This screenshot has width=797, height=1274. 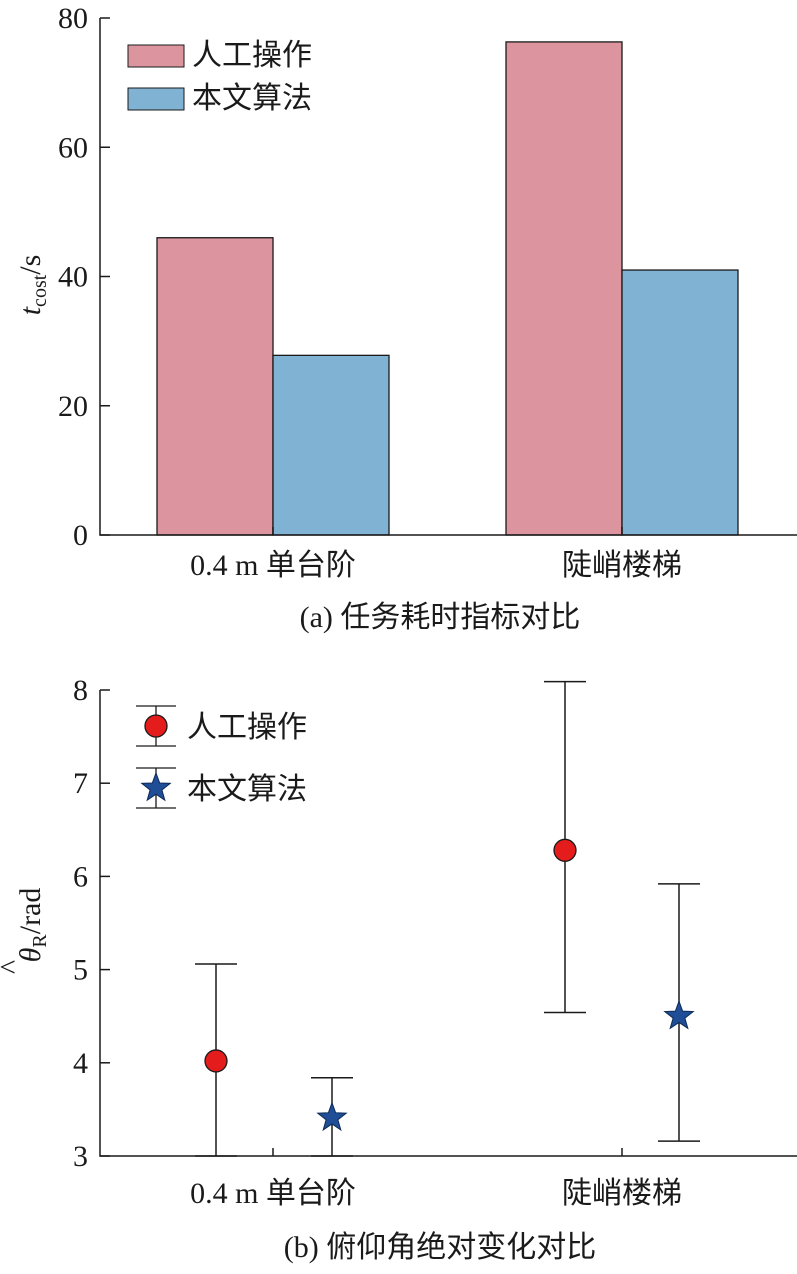 I want to click on y-tick-label: 60, so click(x=73, y=147).